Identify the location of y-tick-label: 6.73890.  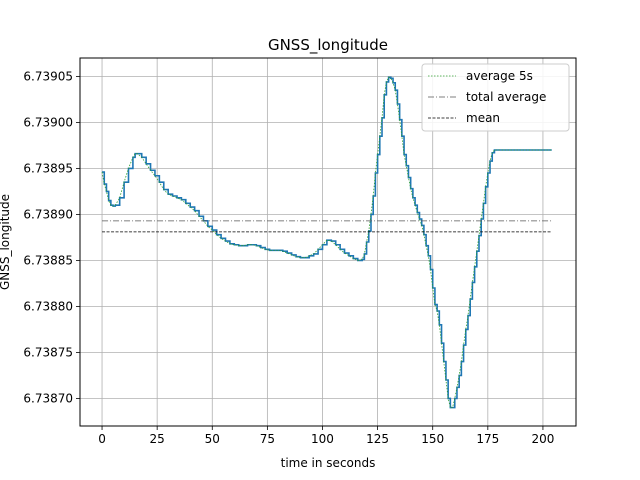
(48, 214).